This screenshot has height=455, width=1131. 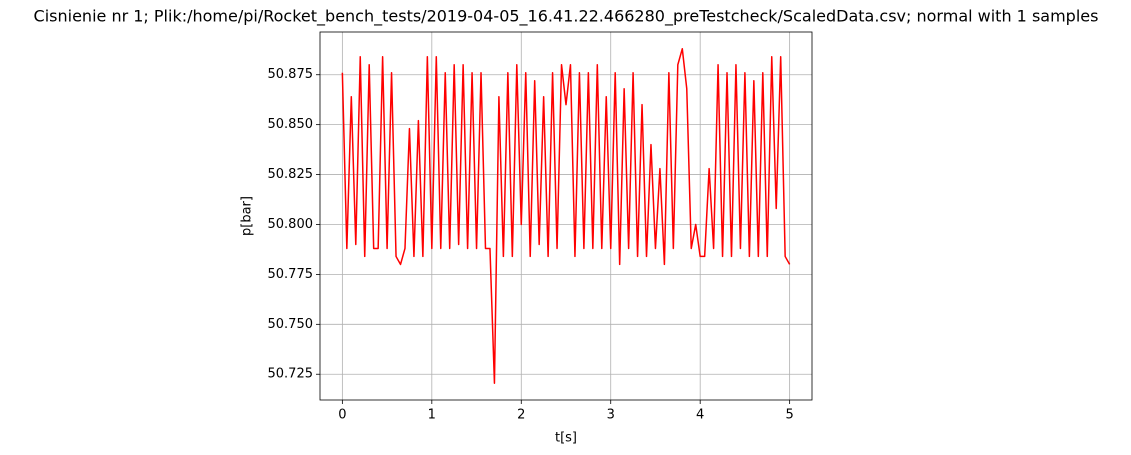 I want to click on x-tick-label: 5, so click(x=789, y=415).